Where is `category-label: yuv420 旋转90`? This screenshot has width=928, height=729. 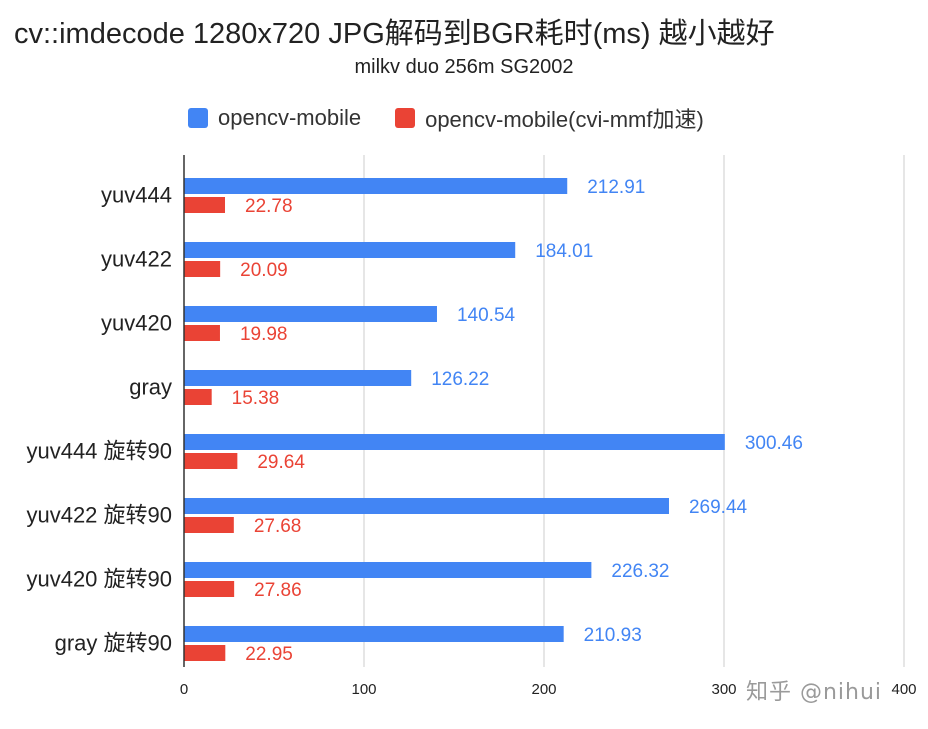
category-label: yuv420 旋转90 is located at coordinates (99, 579).